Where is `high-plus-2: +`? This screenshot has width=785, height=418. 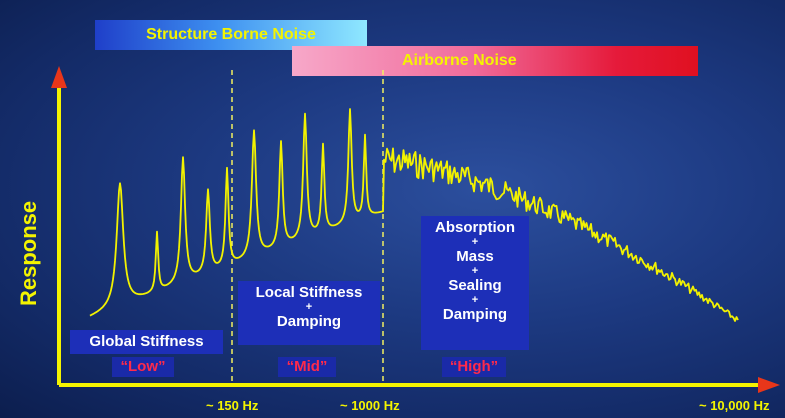
high-plus-2: + is located at coordinates (475, 271).